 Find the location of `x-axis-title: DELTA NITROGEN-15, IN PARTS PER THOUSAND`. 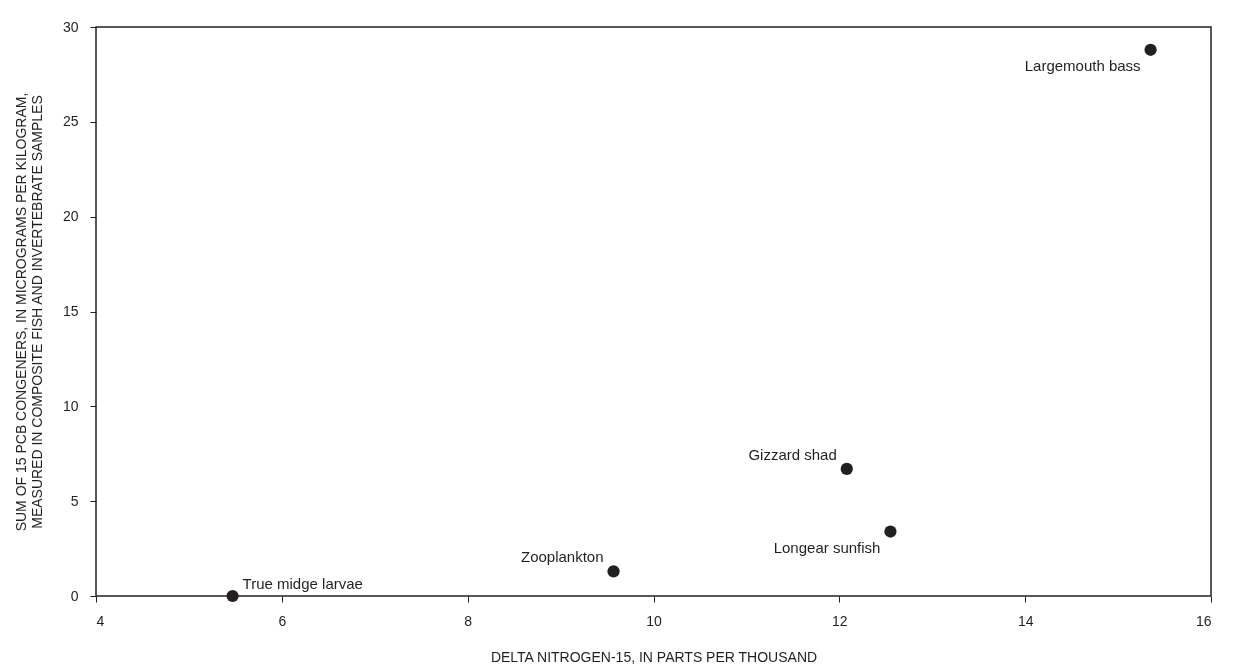

x-axis-title: DELTA NITROGEN-15, IN PARTS PER THOUSAND is located at coordinates (654, 656).